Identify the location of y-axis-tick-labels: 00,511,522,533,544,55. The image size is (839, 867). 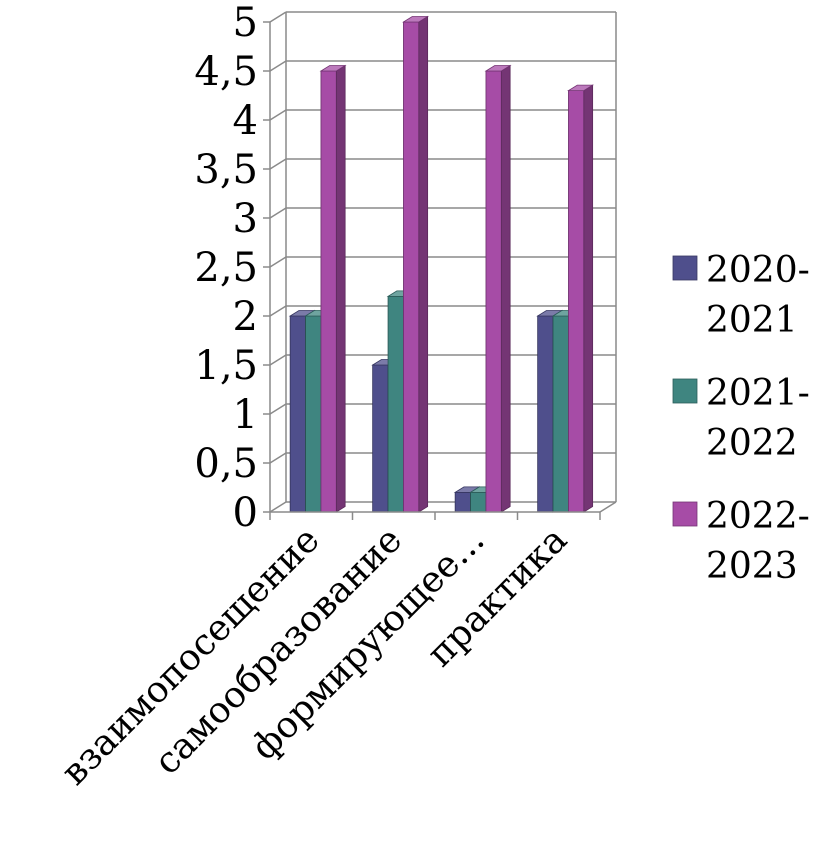
(226, 268).